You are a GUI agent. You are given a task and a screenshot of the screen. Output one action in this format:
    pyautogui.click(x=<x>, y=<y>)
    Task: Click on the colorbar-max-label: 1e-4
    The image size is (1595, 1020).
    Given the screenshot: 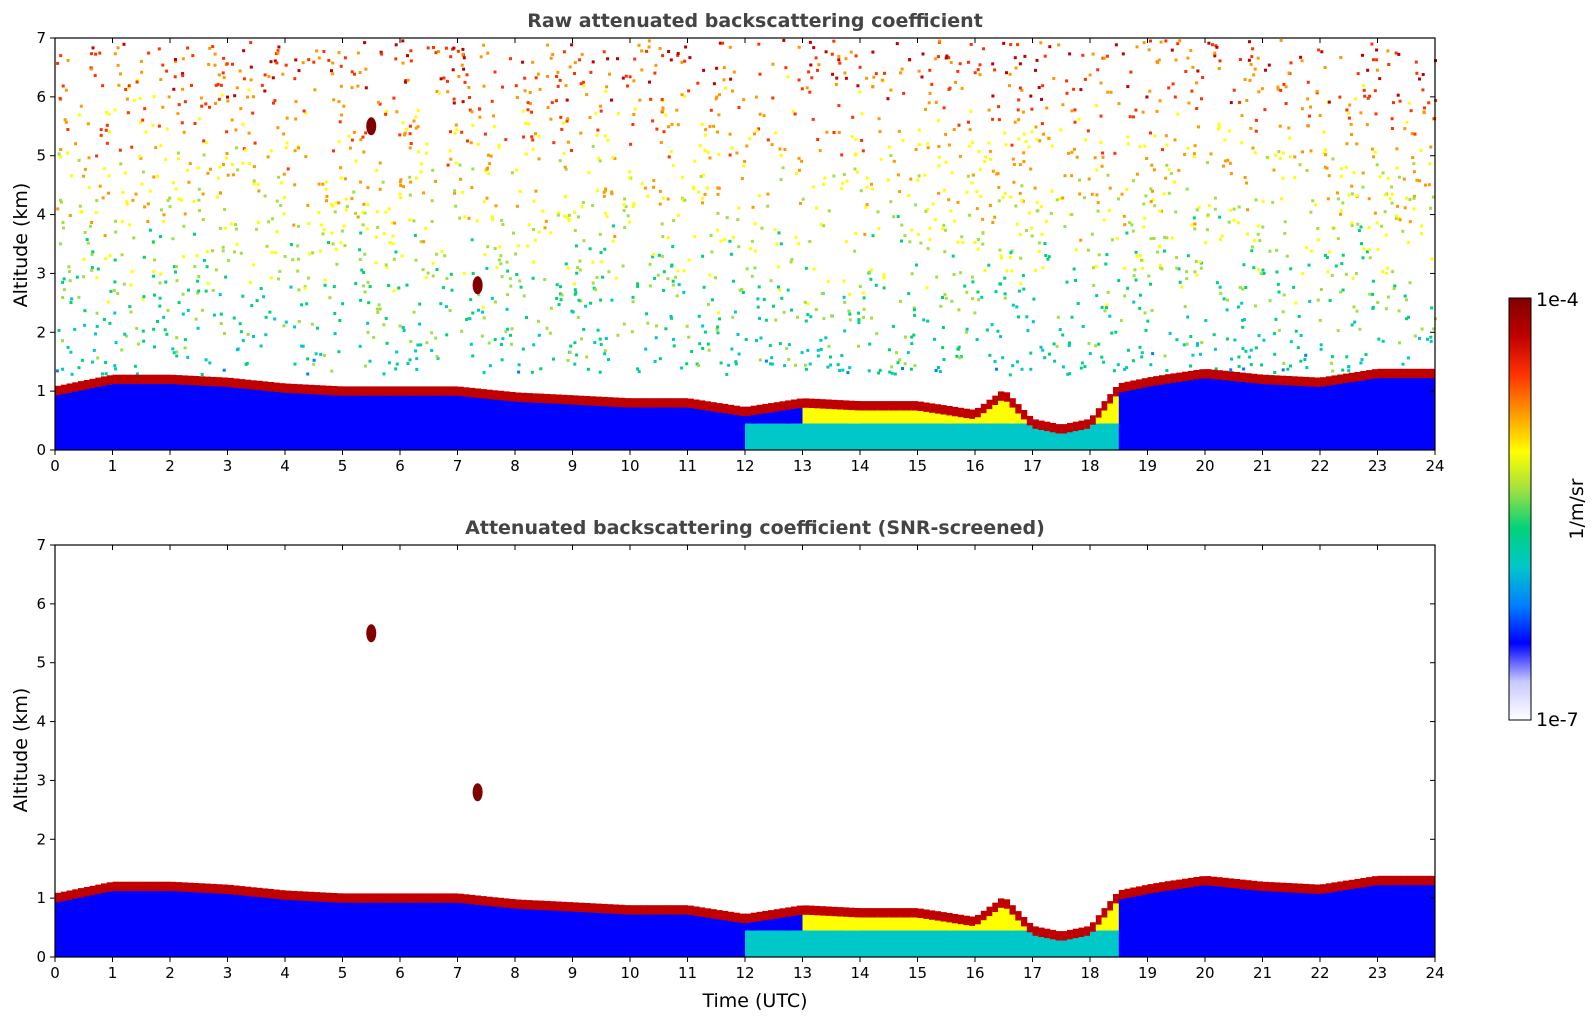 What is the action you would take?
    pyautogui.click(x=1557, y=300)
    